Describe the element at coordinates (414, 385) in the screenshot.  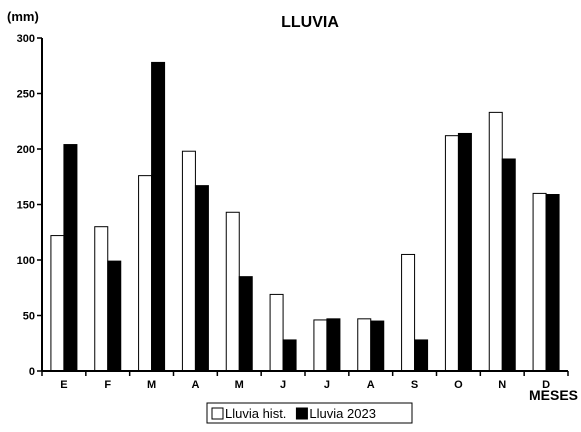
I see `x-tick-label: S` at that location.